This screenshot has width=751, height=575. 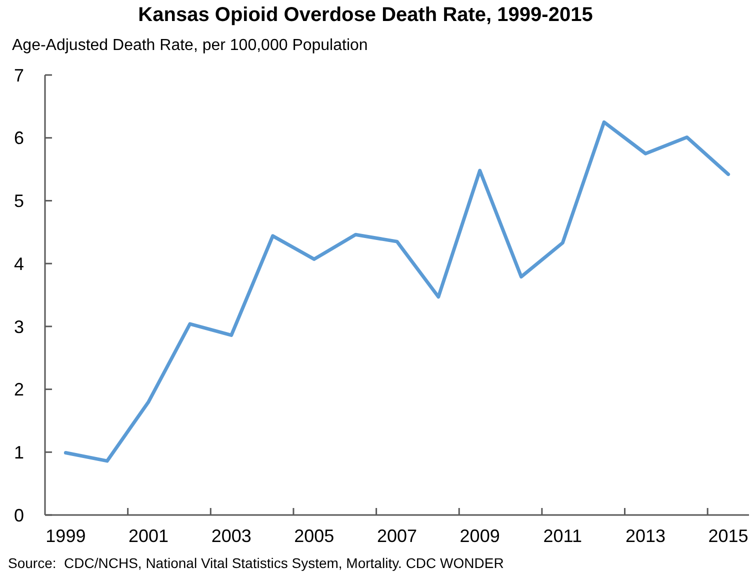 What do you see at coordinates (397, 536) in the screenshot?
I see `x-tick-label: 2007` at bounding box center [397, 536].